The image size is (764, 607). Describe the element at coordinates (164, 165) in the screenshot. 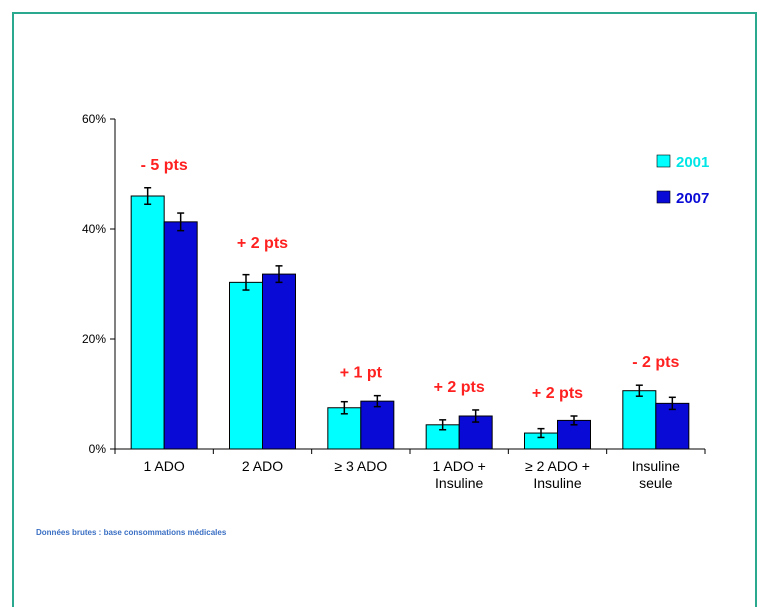

I see `change-annotation: - 5 pts` at that location.